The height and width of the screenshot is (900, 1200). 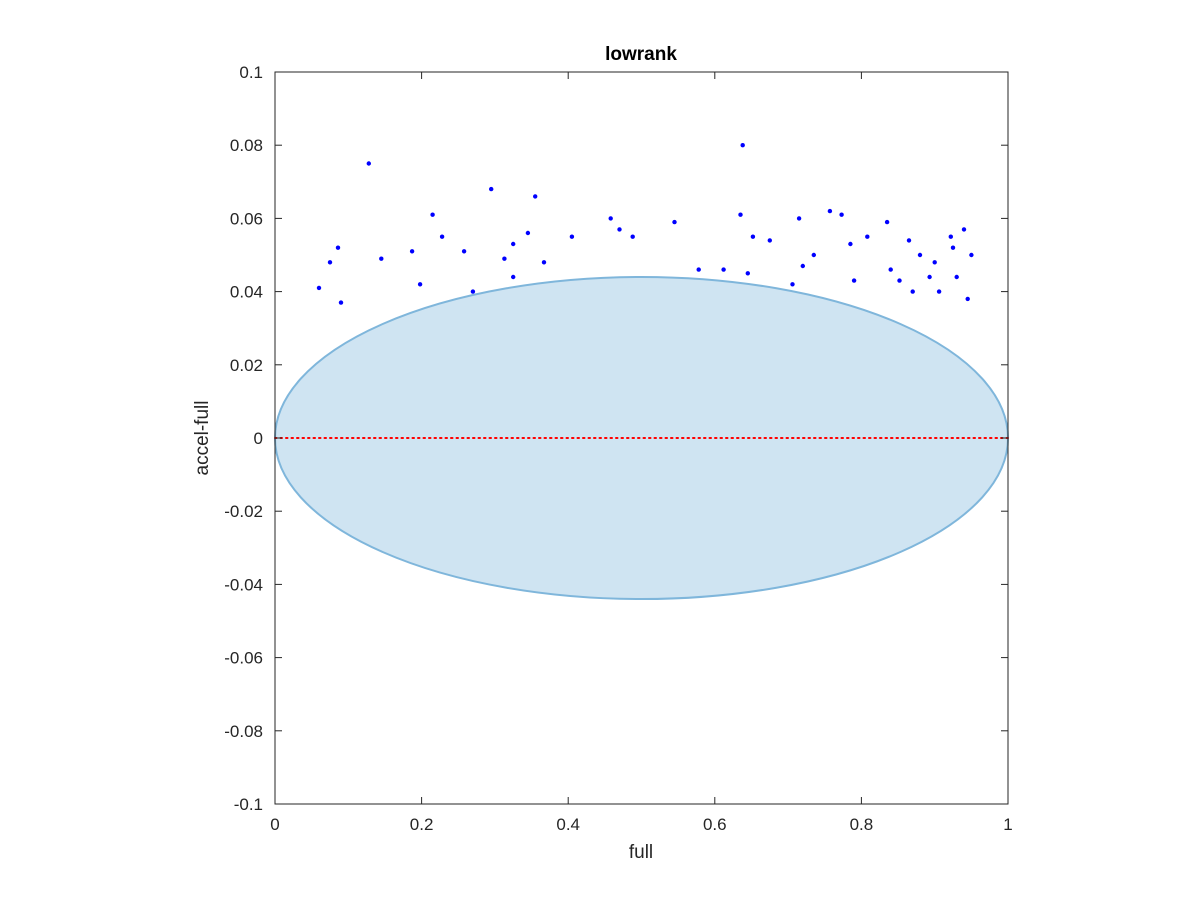 What do you see at coordinates (202, 438) in the screenshot?
I see `y-axis-label: accel-full` at bounding box center [202, 438].